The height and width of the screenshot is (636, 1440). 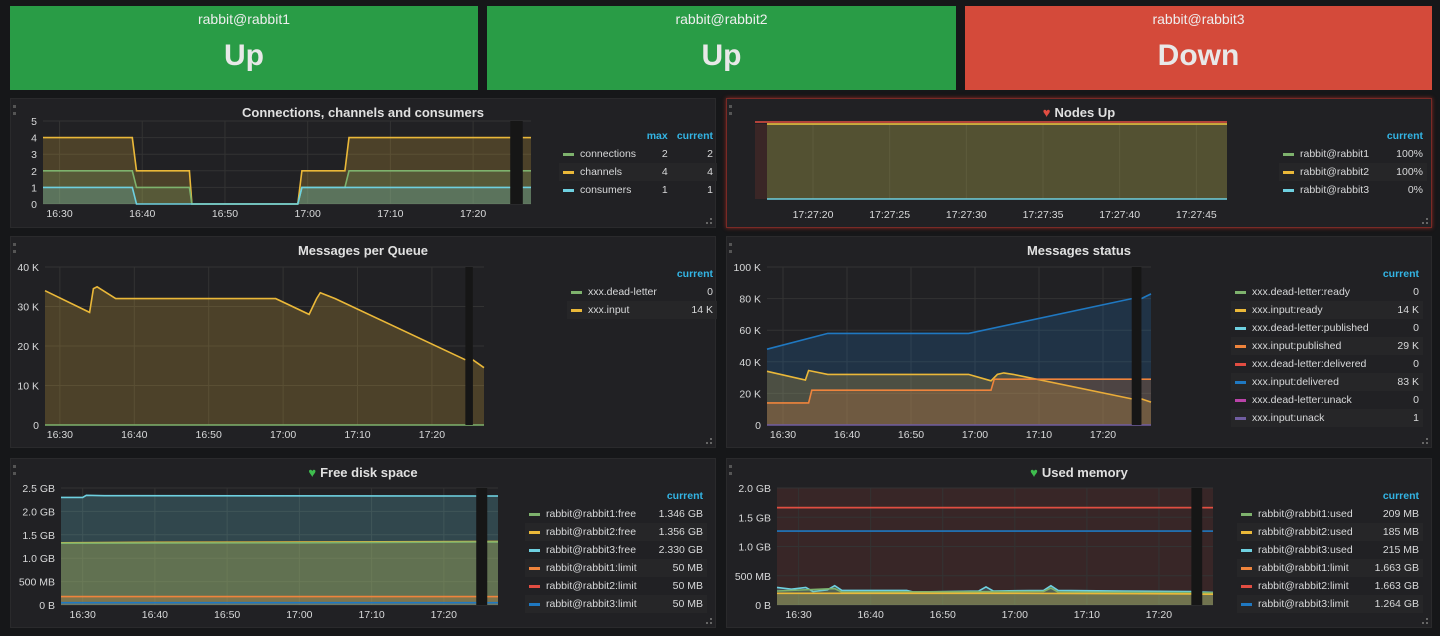 I want to click on legend-item: rabbit@rabbit1:free 1.346 GB, so click(x=616, y=514).